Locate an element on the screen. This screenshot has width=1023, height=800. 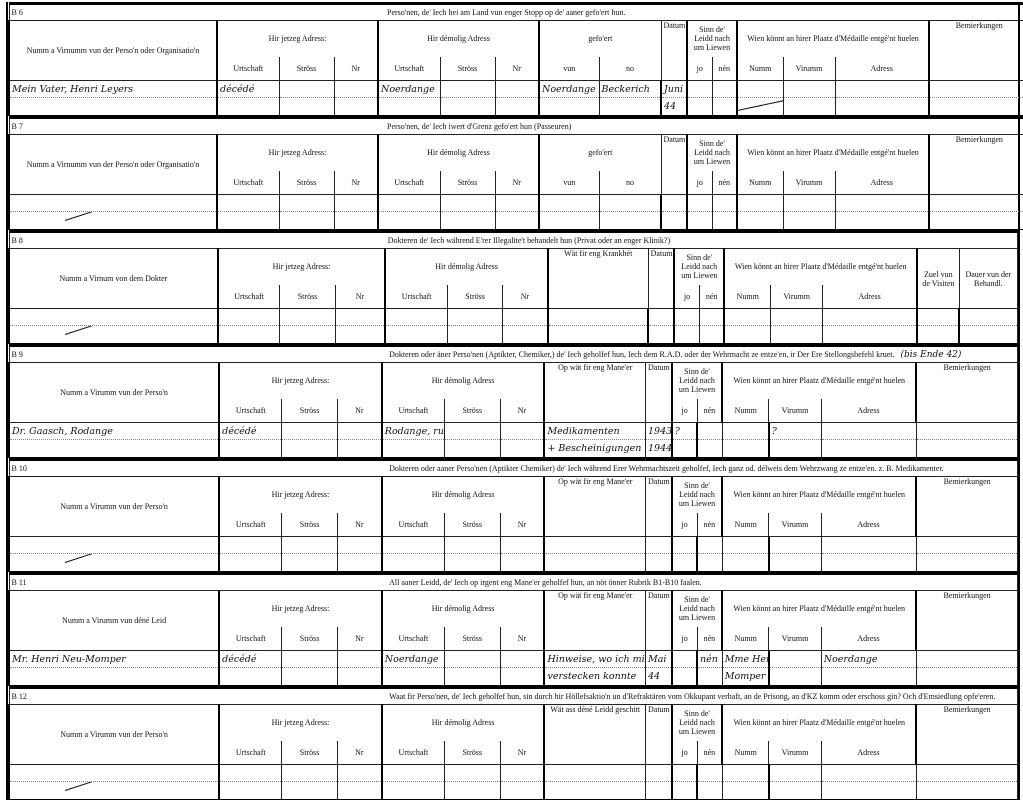
entry-cell: Hinweise, wo ich mich is located at coordinates (594, 659).